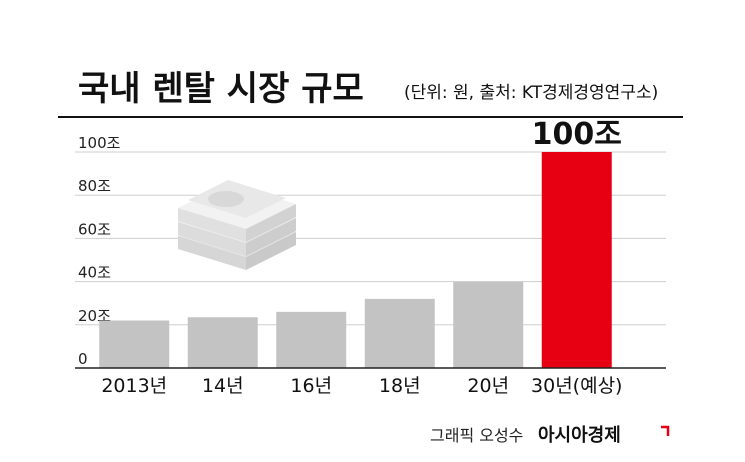 Image resolution: width=745 pixels, height=462 pixels. I want to click on x-category-label: 30년(예상), so click(576, 386).